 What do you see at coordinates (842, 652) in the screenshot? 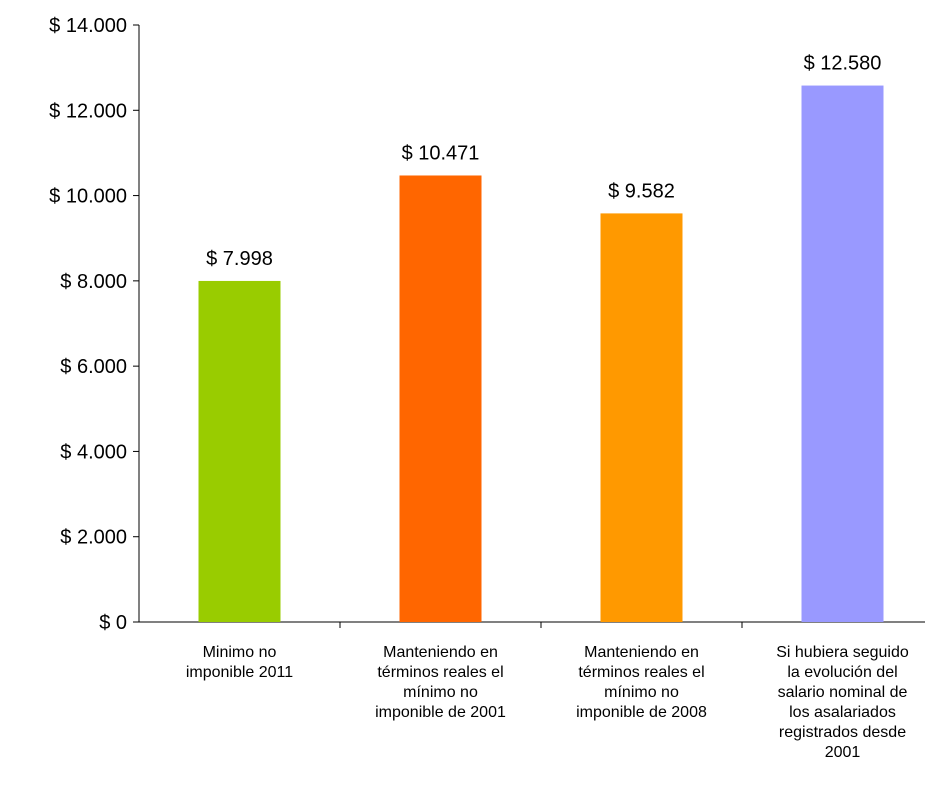
I see `category-label-line: Si hubiera seguido` at bounding box center [842, 652].